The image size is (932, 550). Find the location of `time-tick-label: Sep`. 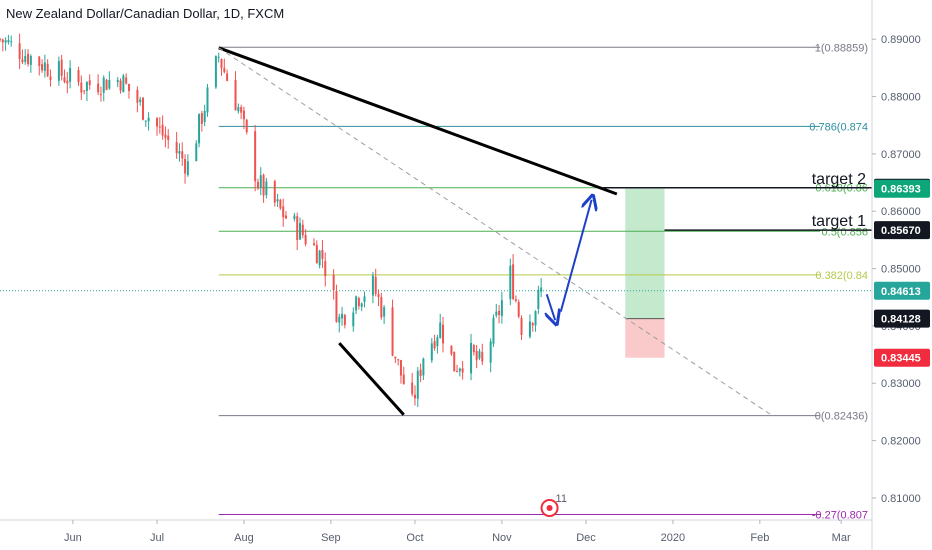

time-tick-label: Sep is located at coordinates (331, 538).